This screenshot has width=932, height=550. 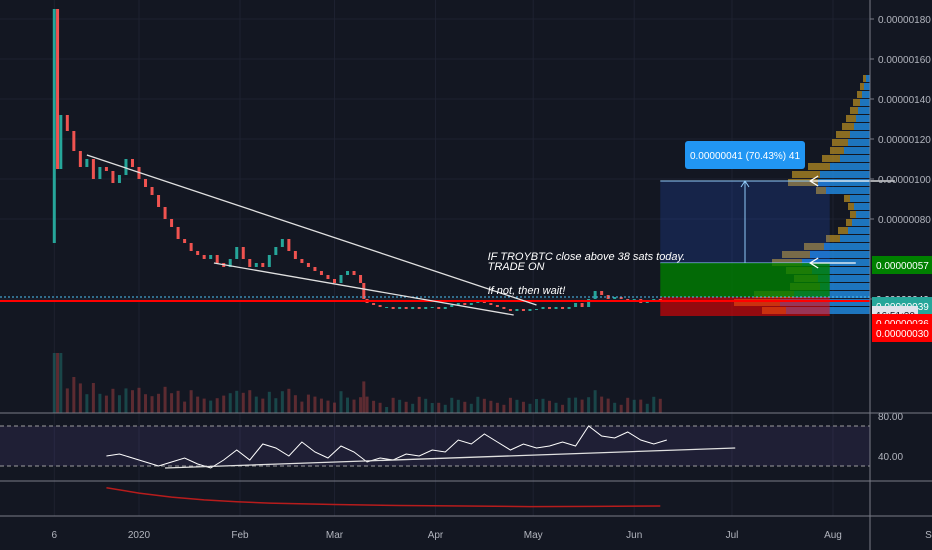 I want to click on time-axis: 62020FebMarAprMayJunJulAugSepOct, so click(x=492, y=535).